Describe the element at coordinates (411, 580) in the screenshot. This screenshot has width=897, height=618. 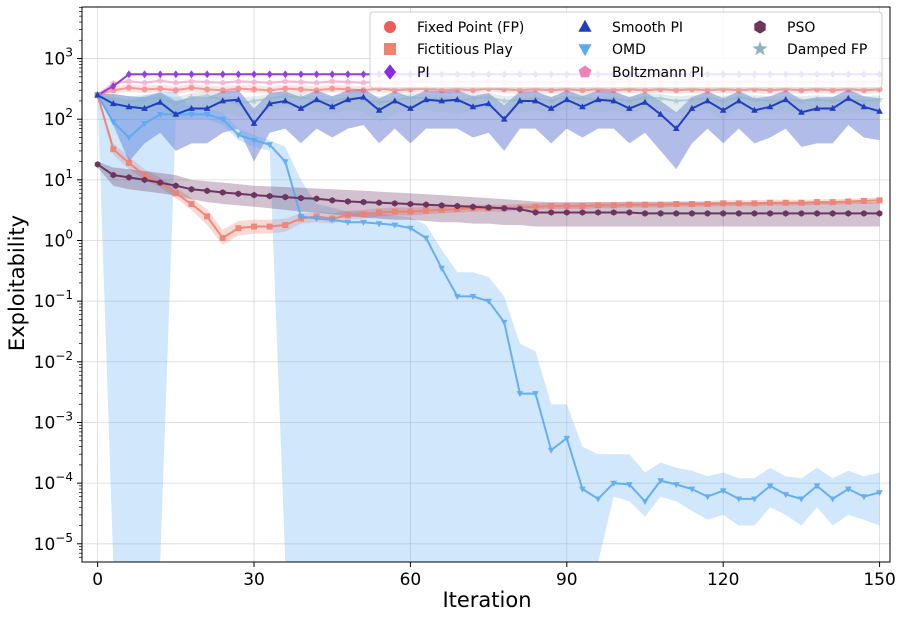
I see `x-tick-label: 60` at that location.